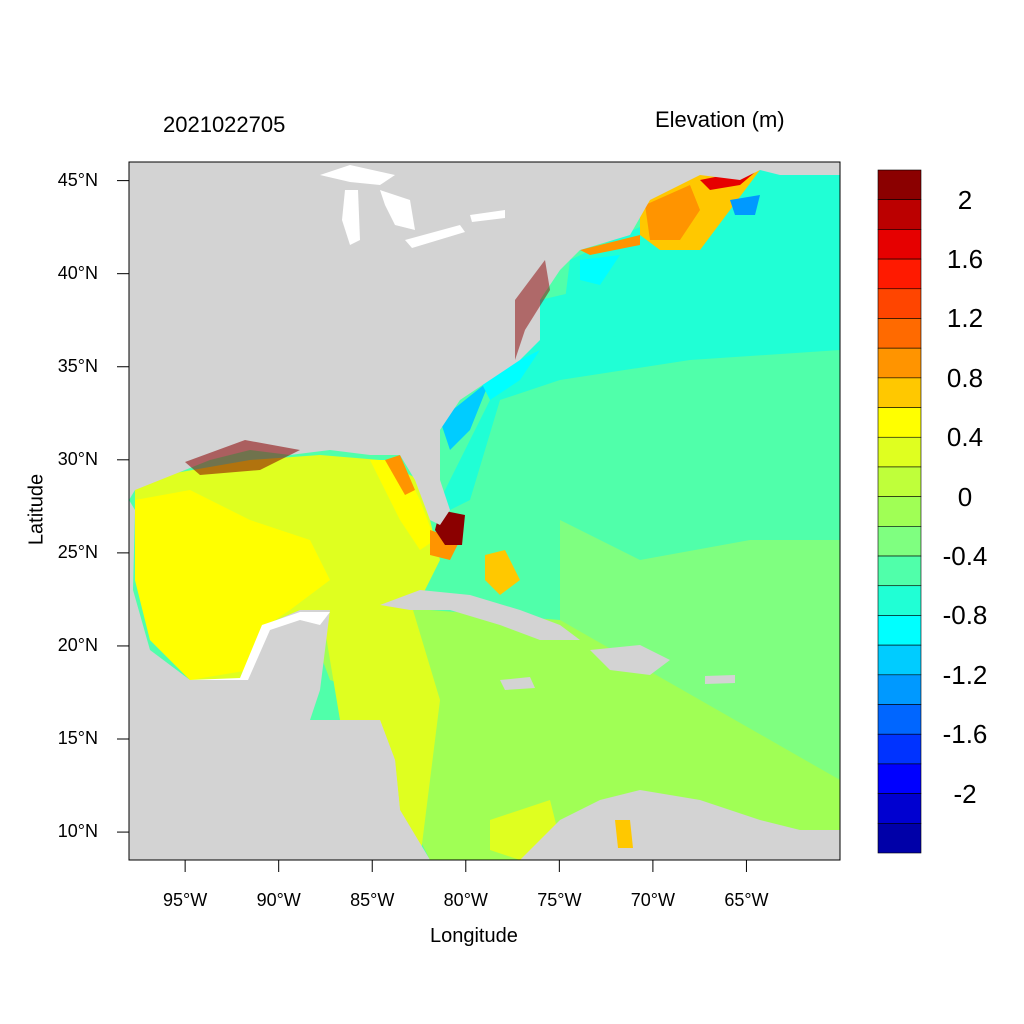 The height and width of the screenshot is (1024, 1024). What do you see at coordinates (77, 738) in the screenshot?
I see `y-tick-label: 15°N` at bounding box center [77, 738].